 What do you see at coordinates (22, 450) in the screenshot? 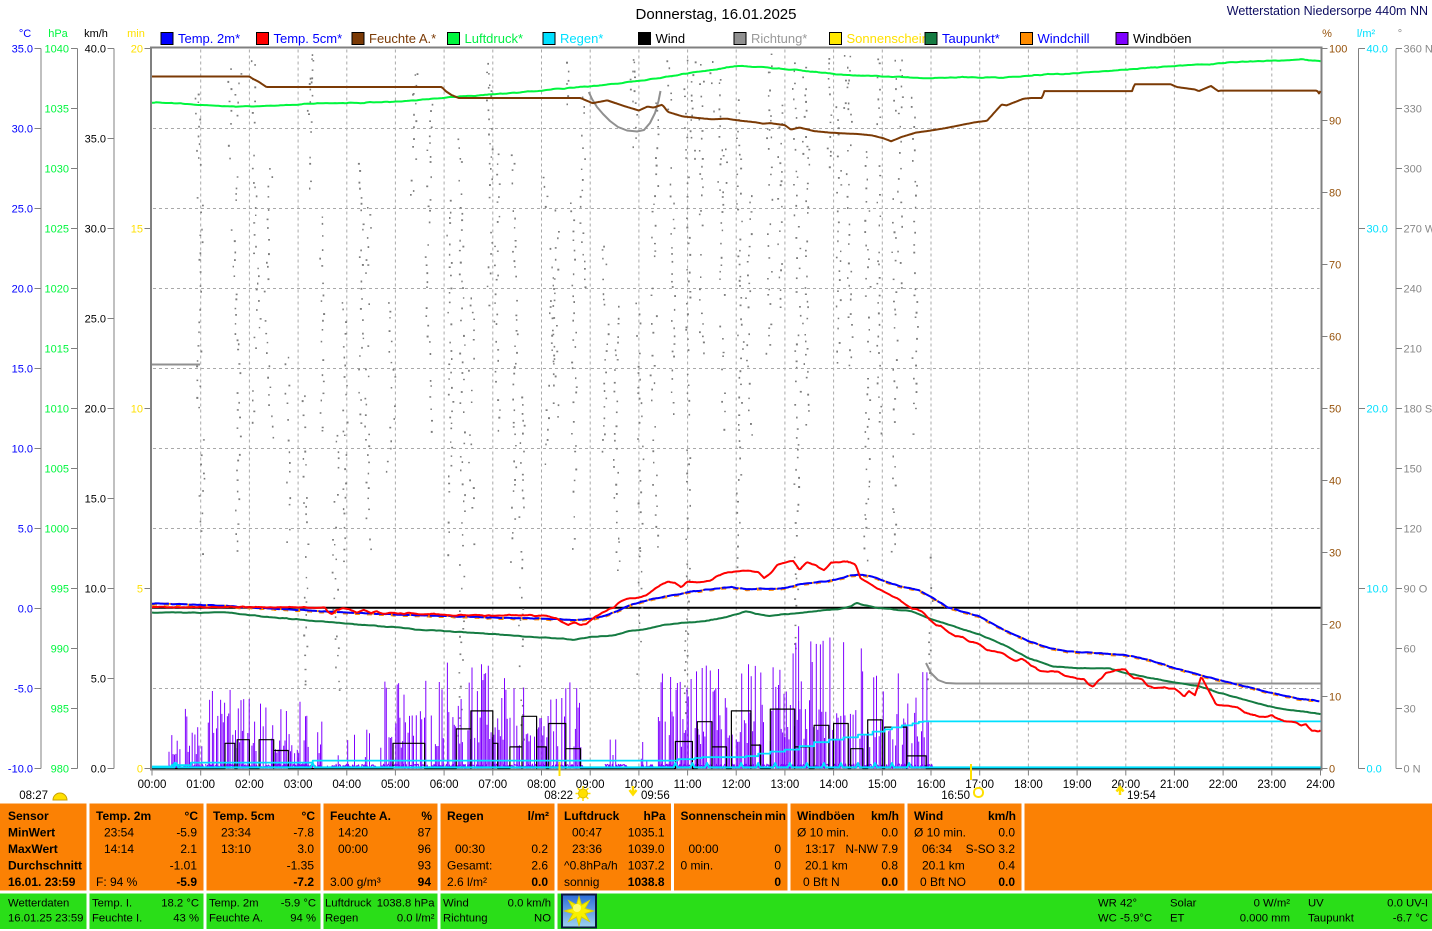
I see `svg-text: 10.0` at bounding box center [22, 450].